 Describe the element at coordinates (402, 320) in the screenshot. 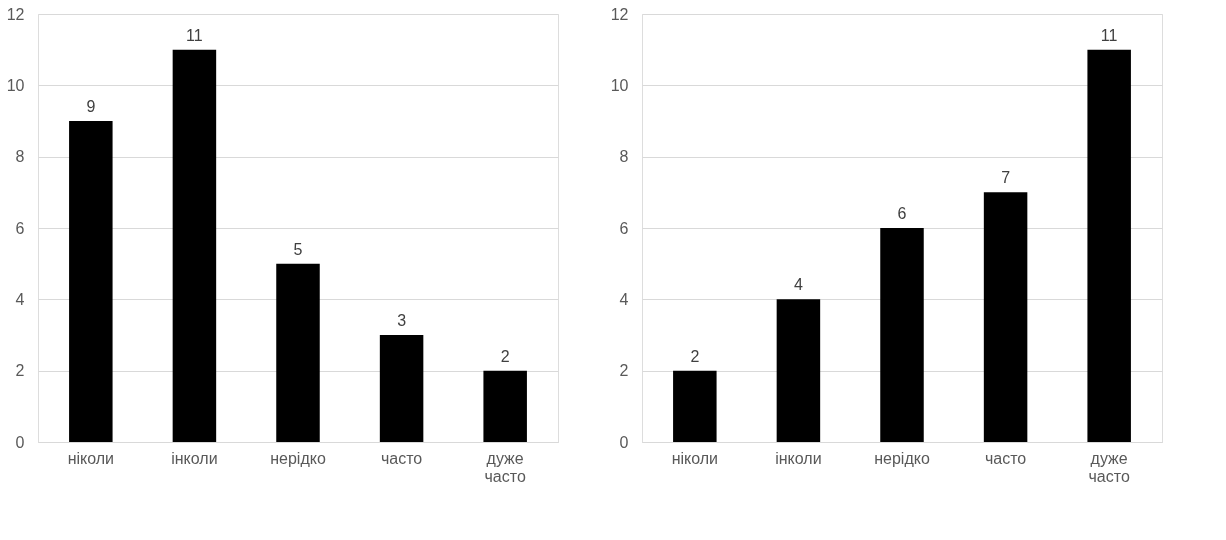

I see `data-label: 3` at that location.